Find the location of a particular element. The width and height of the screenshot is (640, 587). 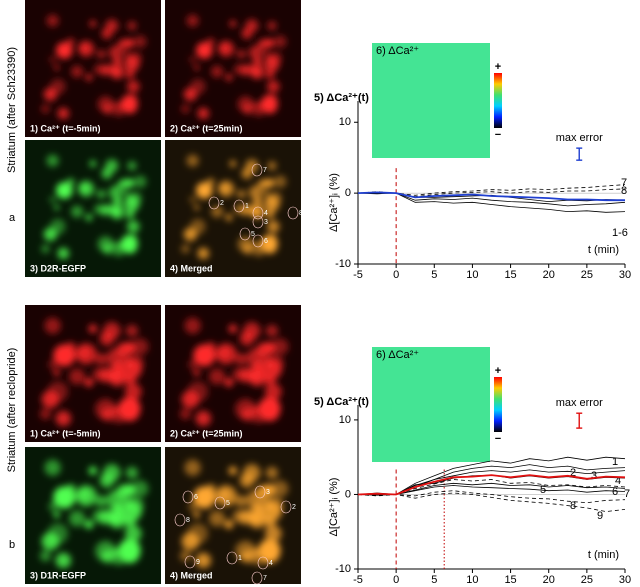

side-label: Striatum (after reclopride) is located at coordinates (12, 410).